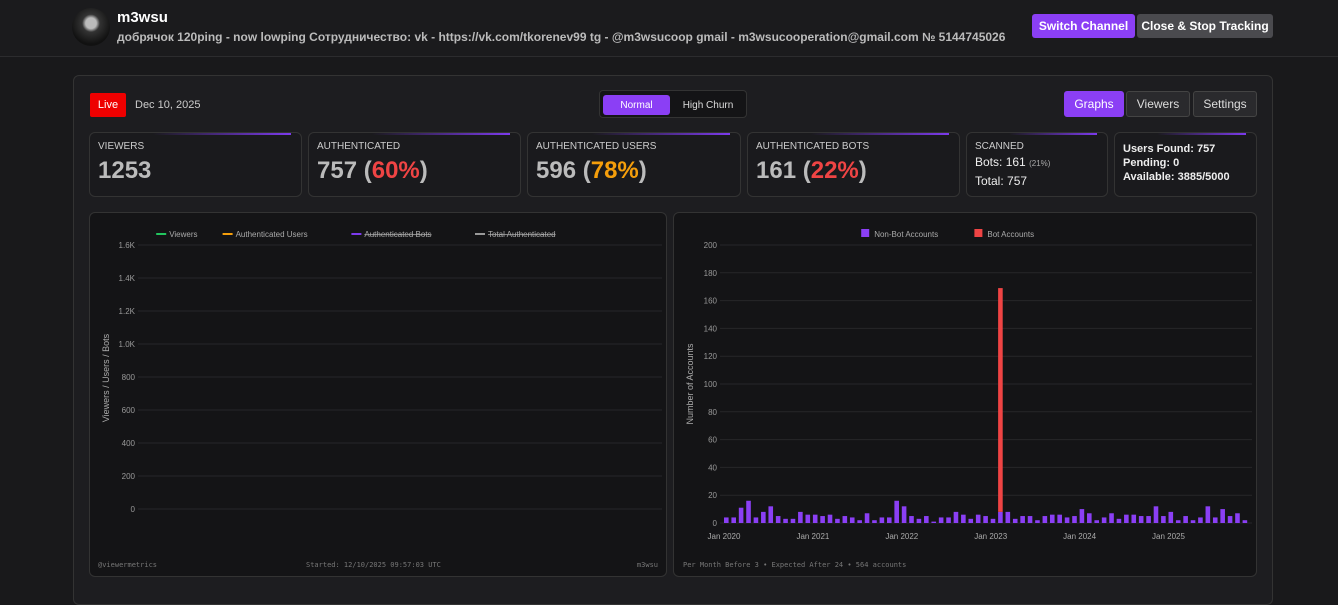  What do you see at coordinates (127, 311) in the screenshot?
I see `y-tick-label: 1.2K` at bounding box center [127, 311].